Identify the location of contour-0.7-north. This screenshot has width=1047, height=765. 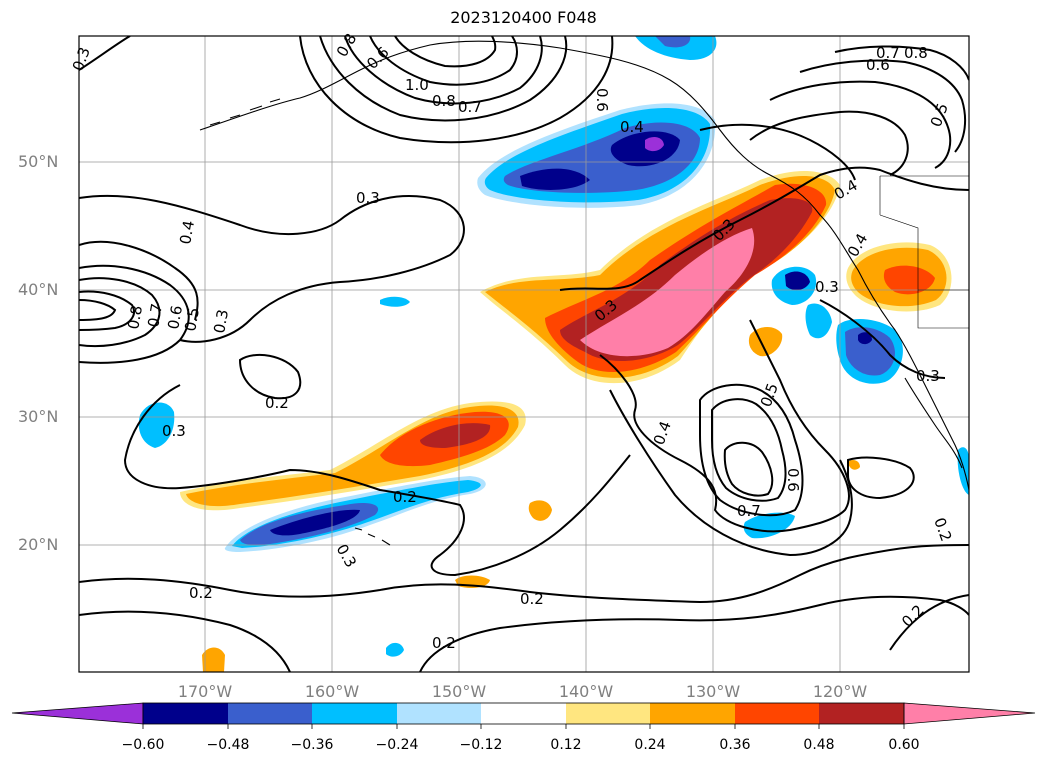
(883, 106).